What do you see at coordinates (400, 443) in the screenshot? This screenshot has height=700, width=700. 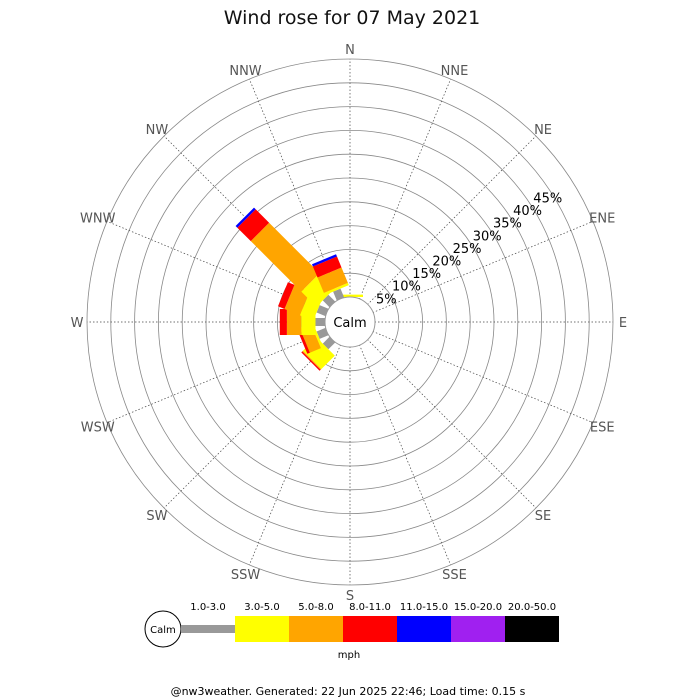 I see `spoke-sse` at bounding box center [400, 443].